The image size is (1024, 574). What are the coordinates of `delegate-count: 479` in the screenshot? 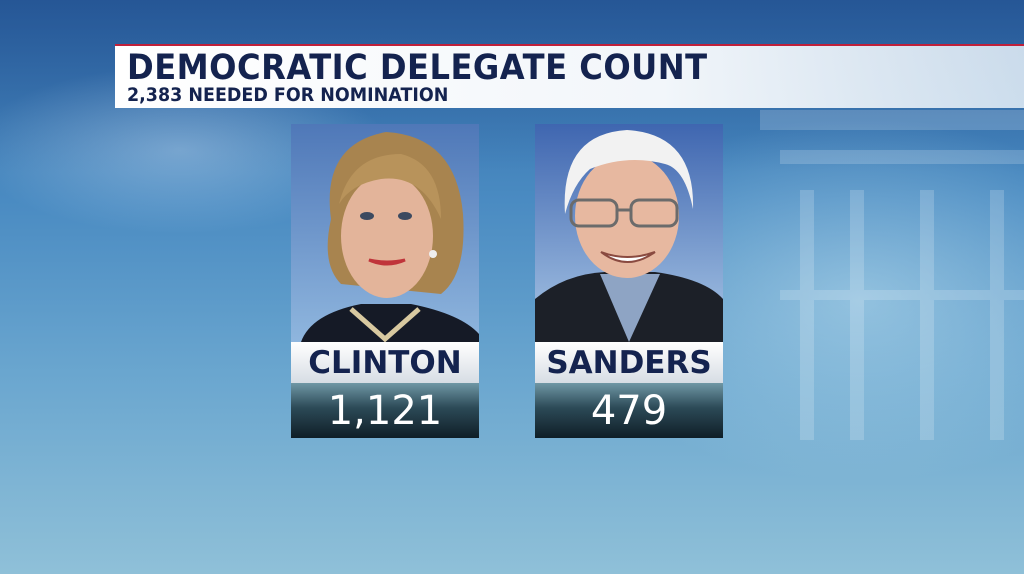 It's located at (629, 410).